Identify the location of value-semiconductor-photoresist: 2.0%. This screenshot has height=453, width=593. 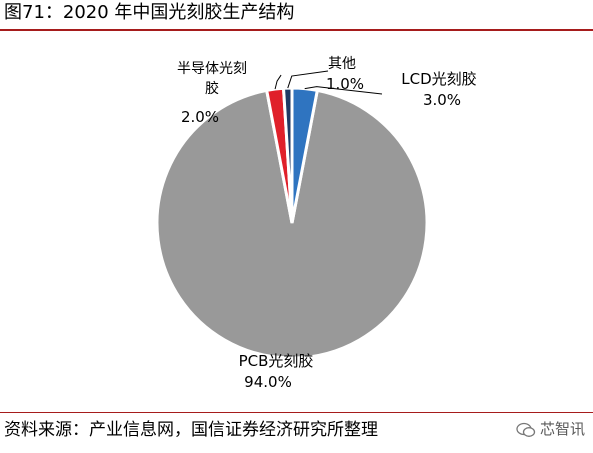
(200, 117).